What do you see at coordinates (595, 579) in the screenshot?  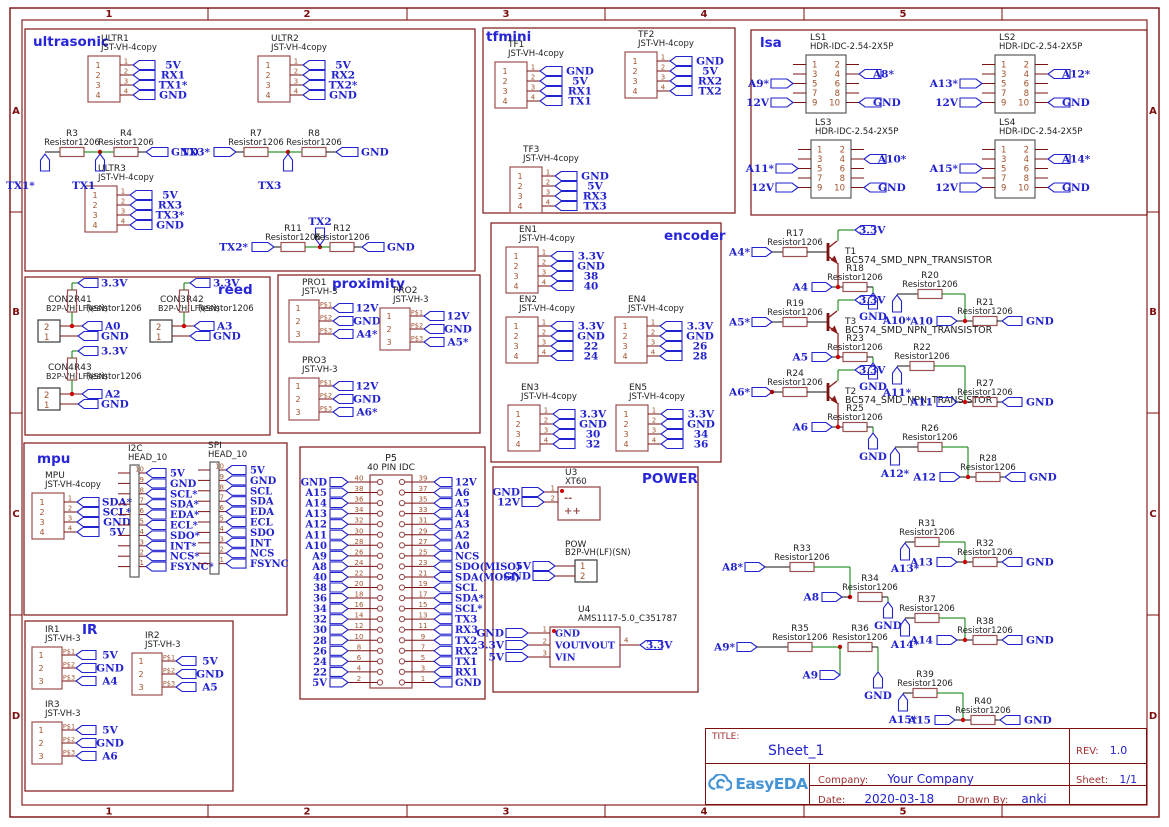 I see `block-power: POWER` at bounding box center [595, 579].